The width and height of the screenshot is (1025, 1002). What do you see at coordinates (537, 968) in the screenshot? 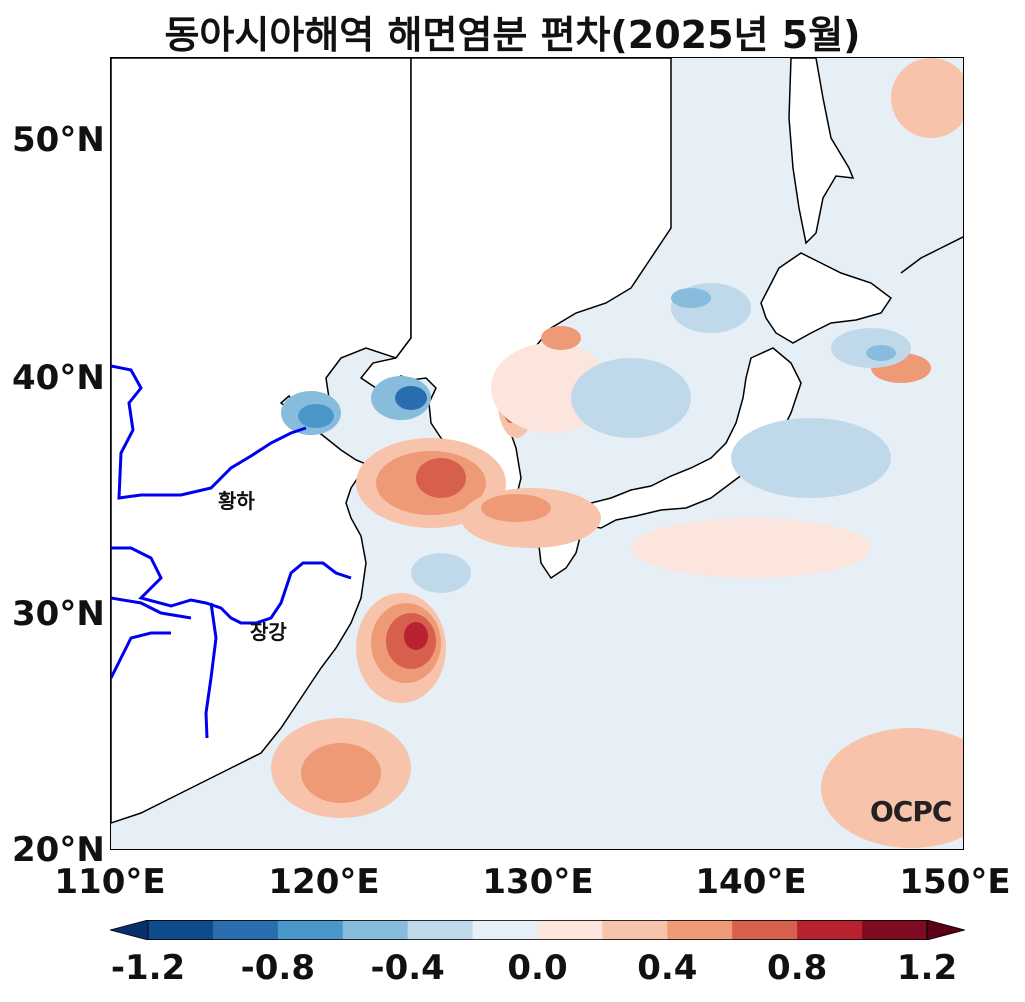
I see `colorbar-tick-label: 0.0` at bounding box center [537, 968].